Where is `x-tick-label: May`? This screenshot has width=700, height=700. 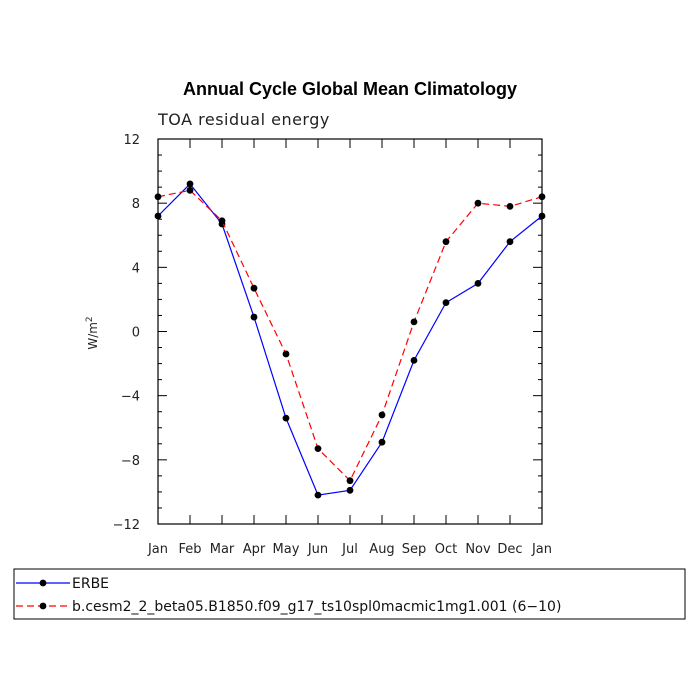 x-tick-label: May is located at coordinates (286, 549).